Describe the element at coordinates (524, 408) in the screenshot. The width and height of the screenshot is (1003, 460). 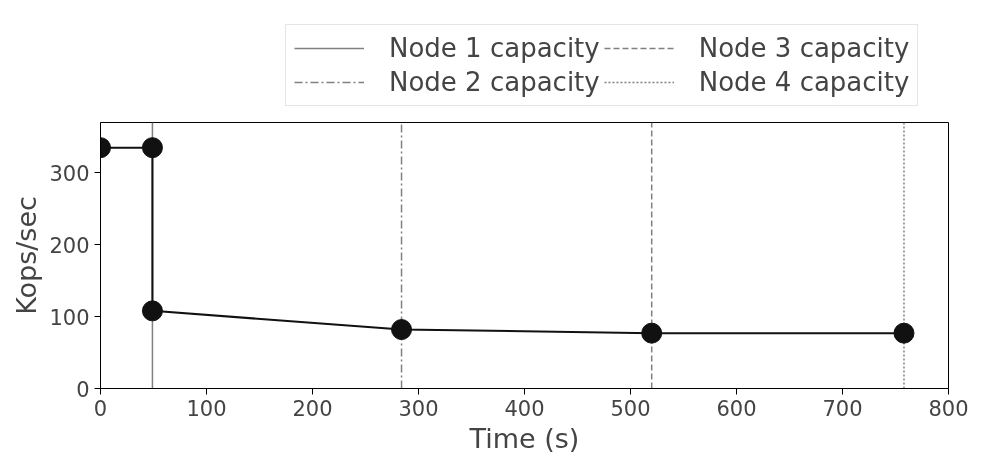
I see `x-tick-label: 400` at that location.